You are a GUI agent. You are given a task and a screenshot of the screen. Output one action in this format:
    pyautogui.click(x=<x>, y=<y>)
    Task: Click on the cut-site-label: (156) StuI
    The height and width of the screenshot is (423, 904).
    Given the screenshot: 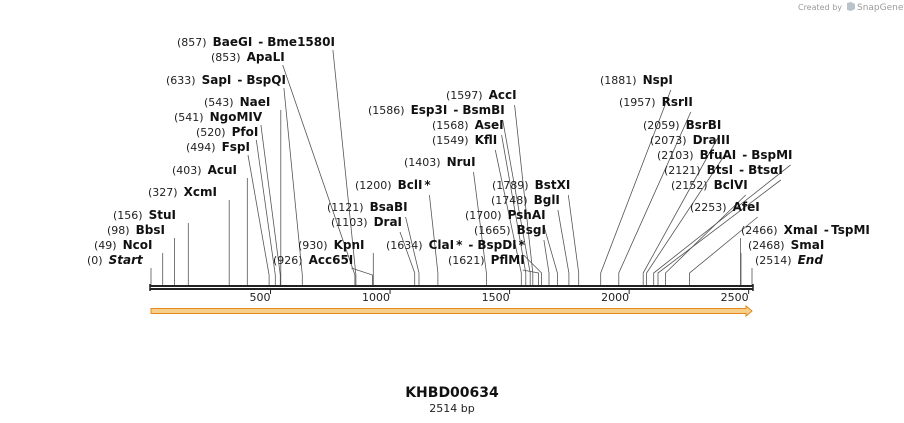 What is the action you would take?
    pyautogui.click(x=144, y=215)
    